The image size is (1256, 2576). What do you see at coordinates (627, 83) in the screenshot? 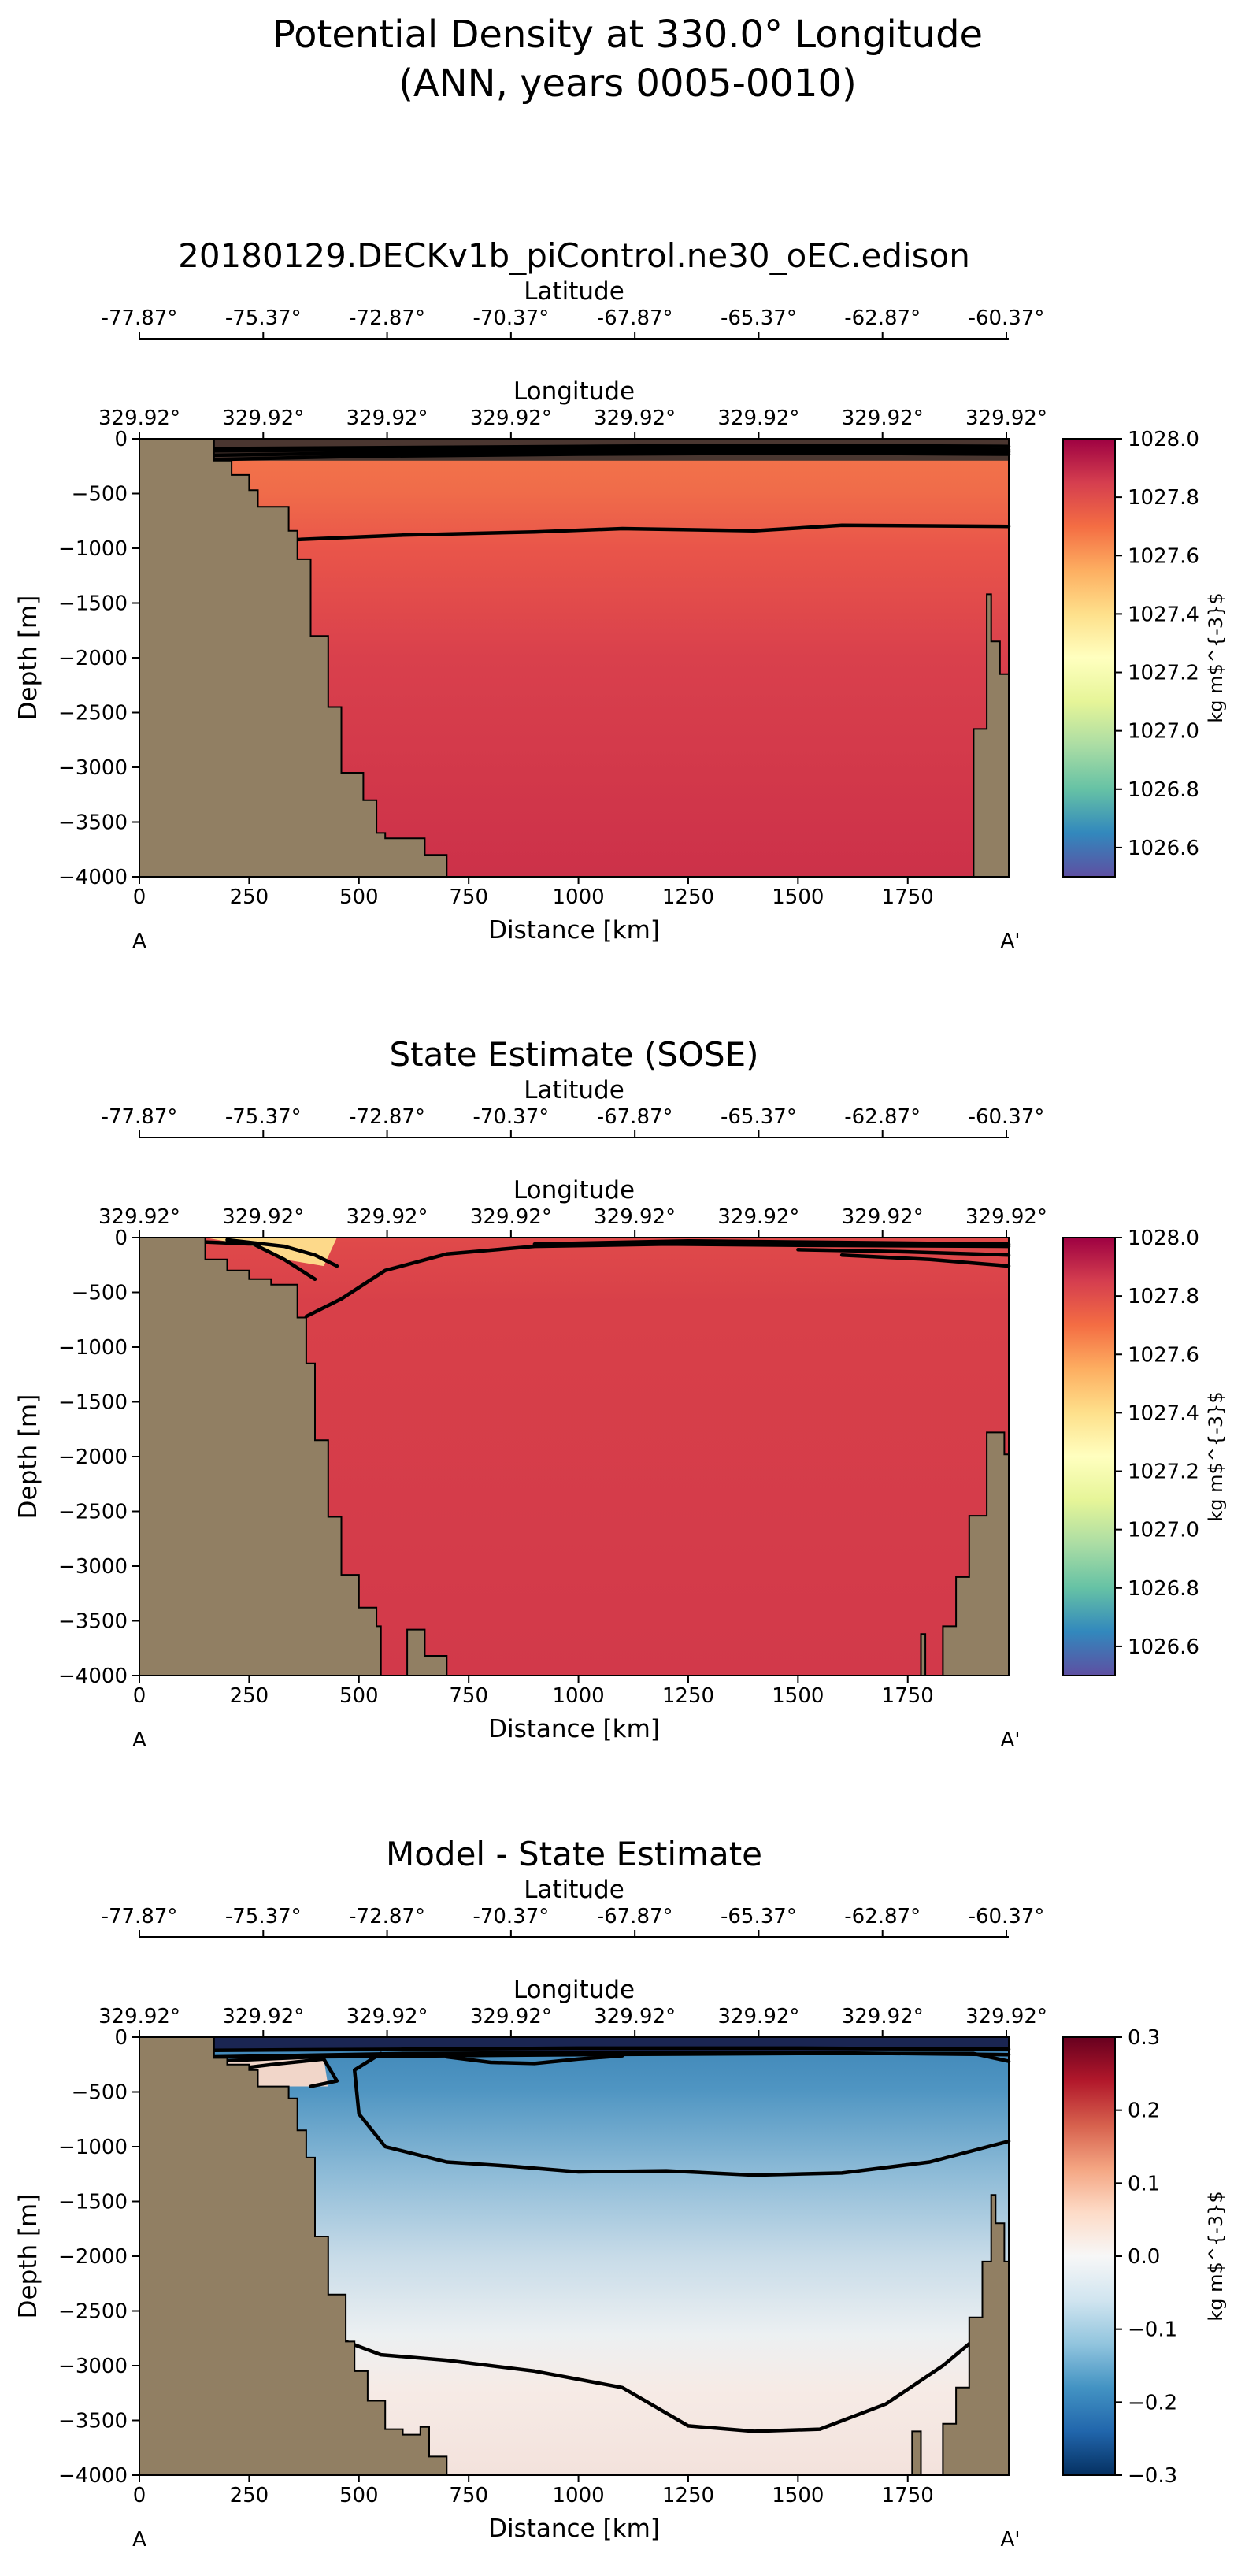
I see `figure-title-line2: (ANN, years 0005-0010)` at bounding box center [627, 83].